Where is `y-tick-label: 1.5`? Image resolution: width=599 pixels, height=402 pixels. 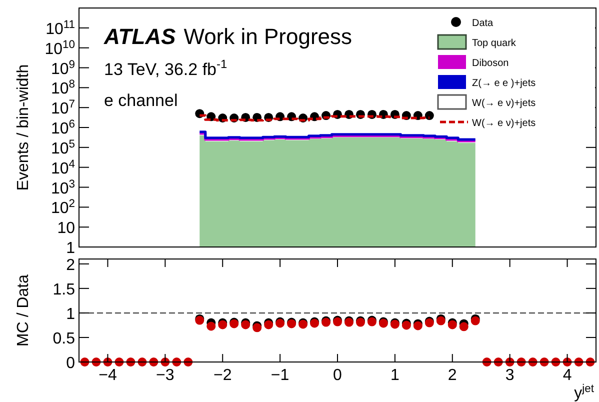
y-tick-label: 1.5 is located at coordinates (64, 289).